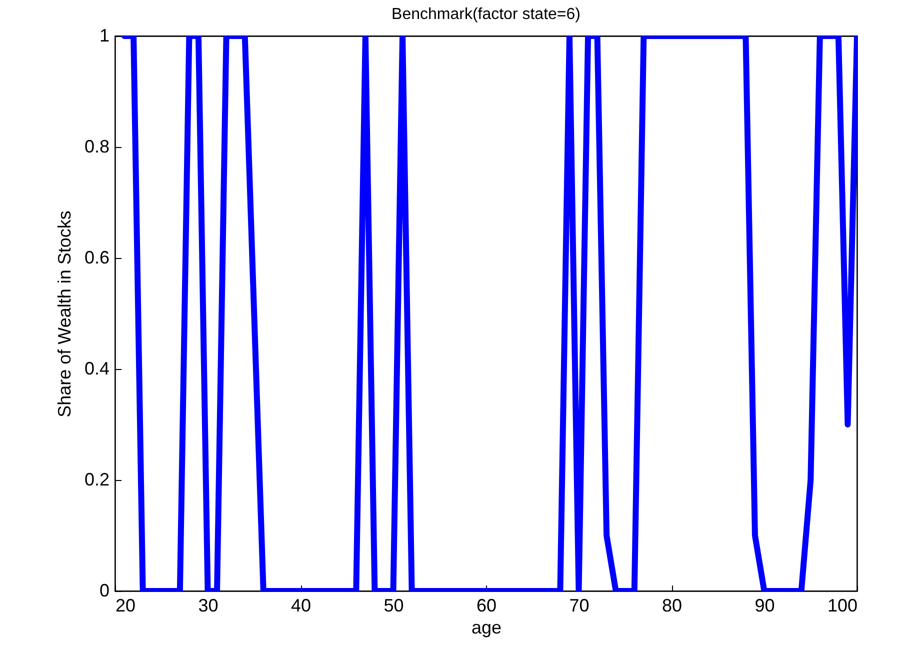  I want to click on y-tick-label: 0.8, so click(97, 146).